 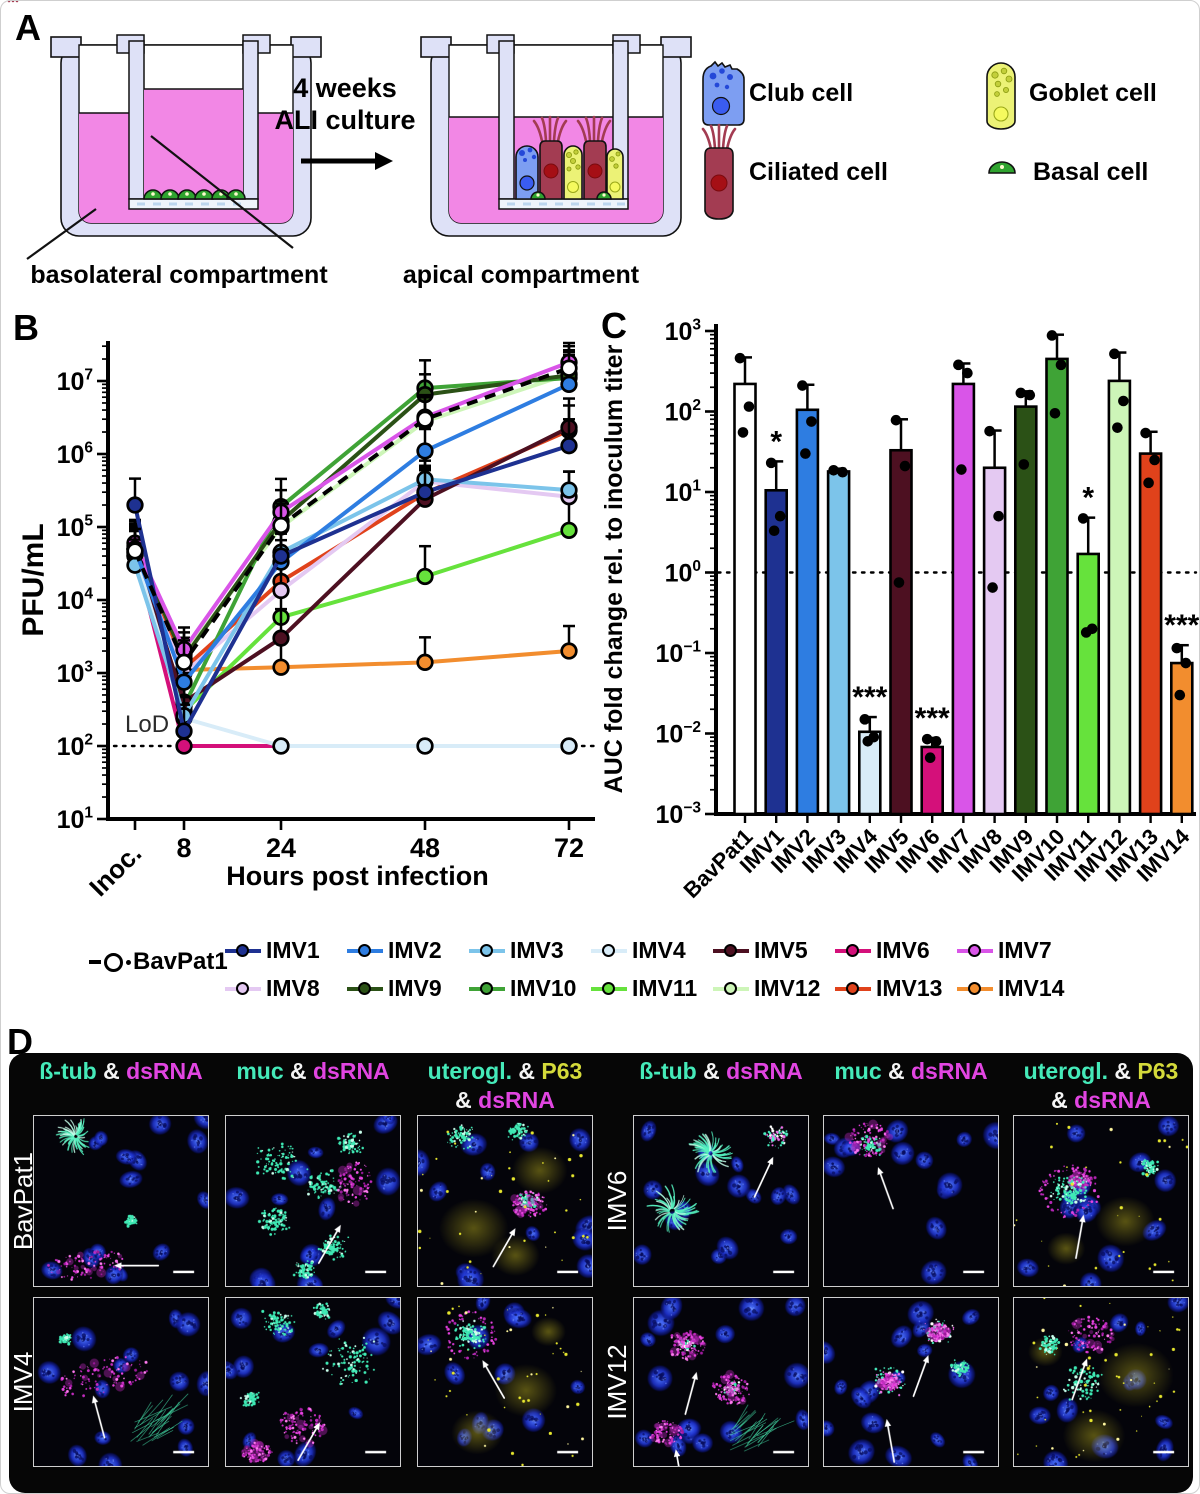 What do you see at coordinates (679, 654) in the screenshot?
I see `y-tick-label: 10⁻¹` at bounding box center [679, 654].